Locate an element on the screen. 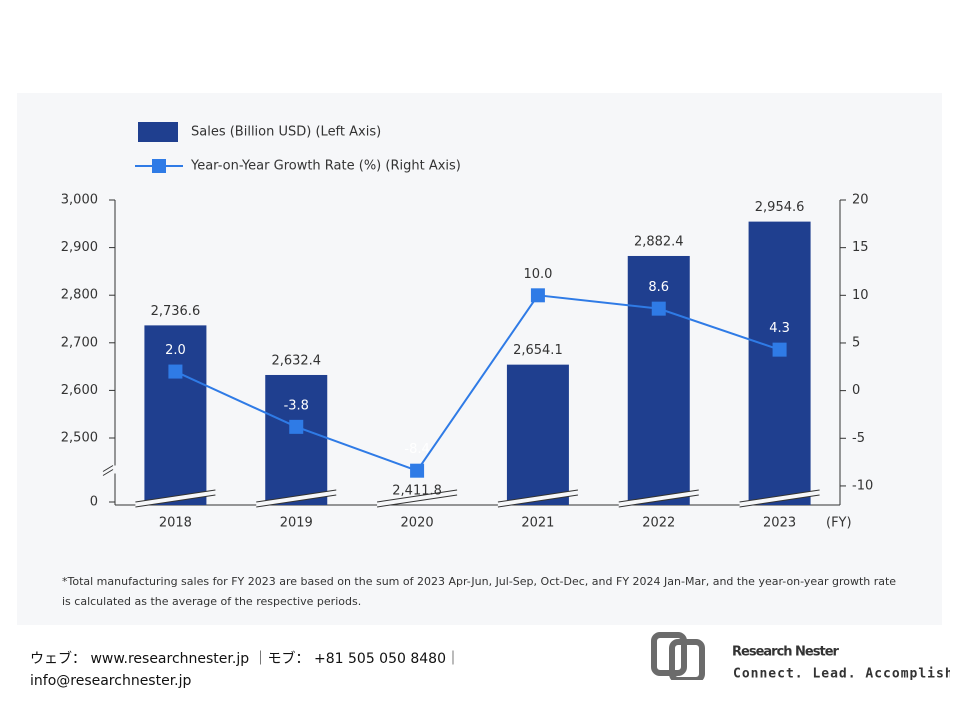 The height and width of the screenshot is (720, 960). x-axis-label: (FY) is located at coordinates (839, 523).